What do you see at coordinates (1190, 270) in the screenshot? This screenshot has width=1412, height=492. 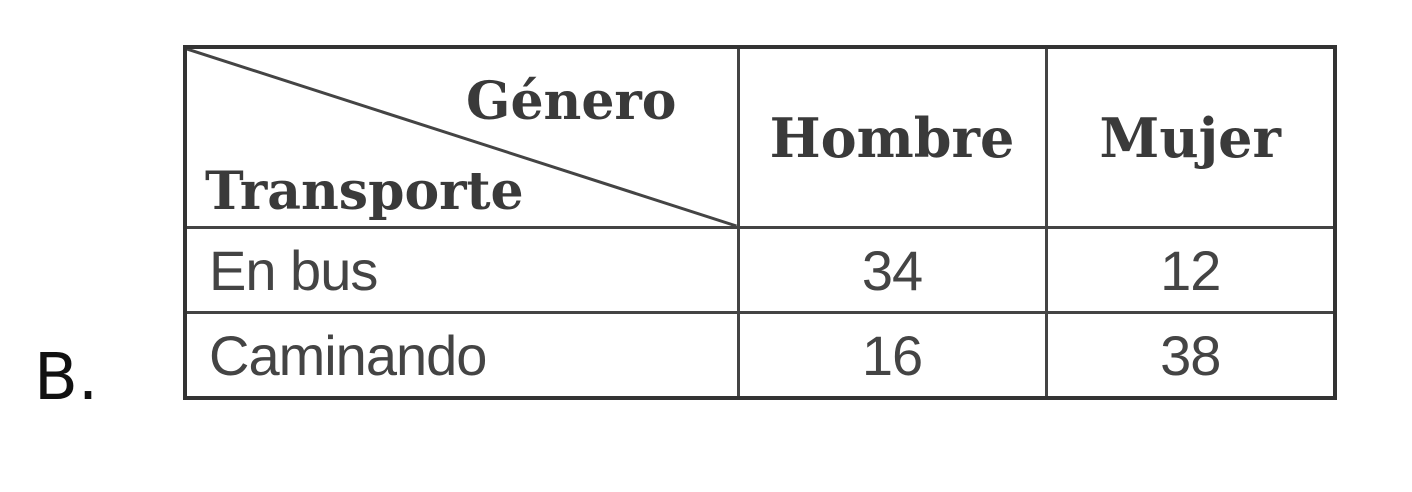 I see `cell-en-bus-mujer: 12` at bounding box center [1190, 270].